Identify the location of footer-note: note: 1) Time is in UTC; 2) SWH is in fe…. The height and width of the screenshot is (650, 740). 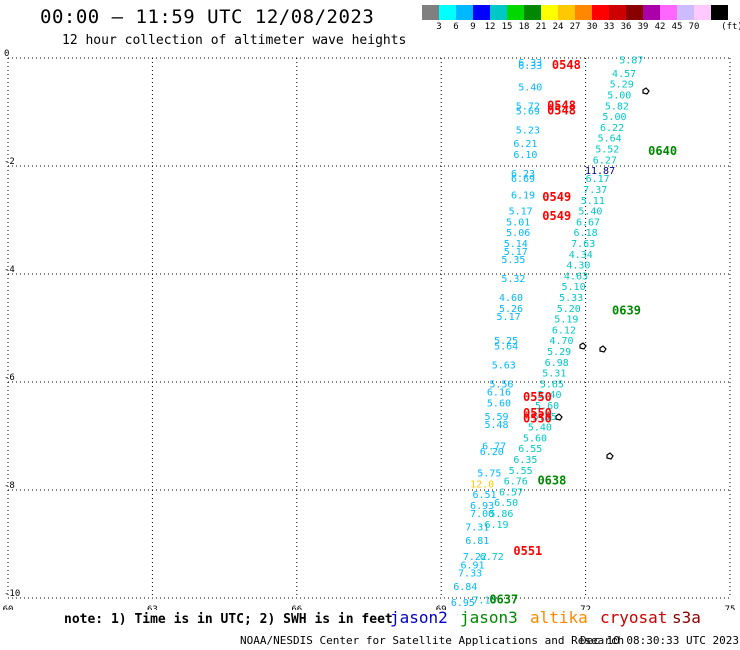
(228, 619).